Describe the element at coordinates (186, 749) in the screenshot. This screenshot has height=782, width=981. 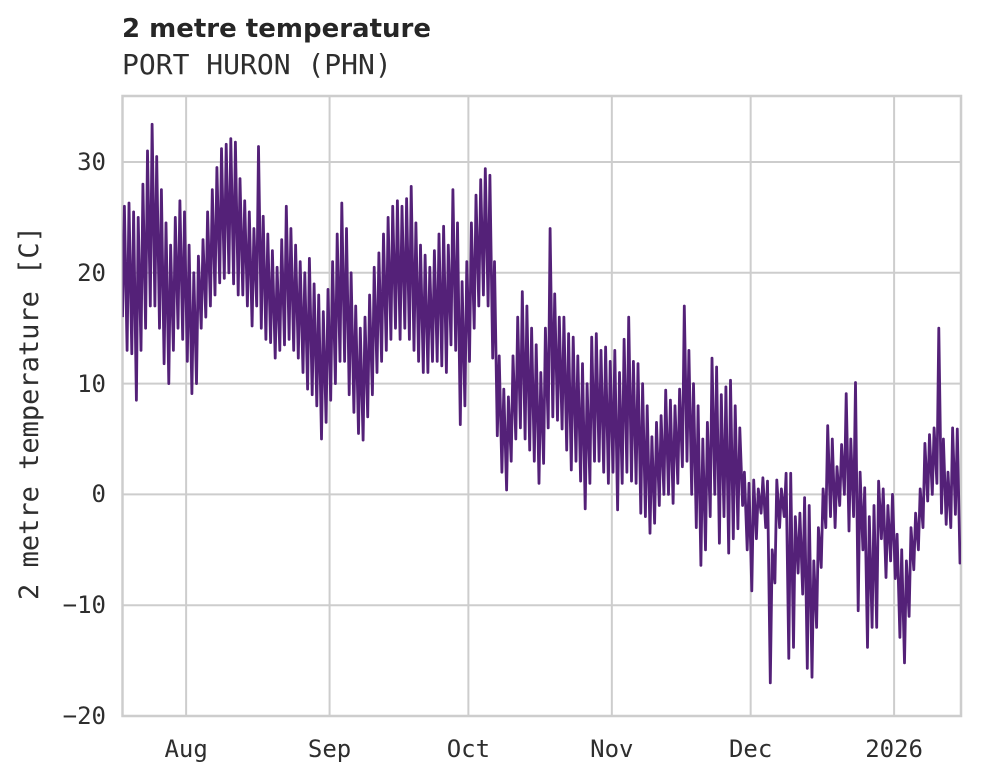
I see `x-tick-label: Aug` at that location.